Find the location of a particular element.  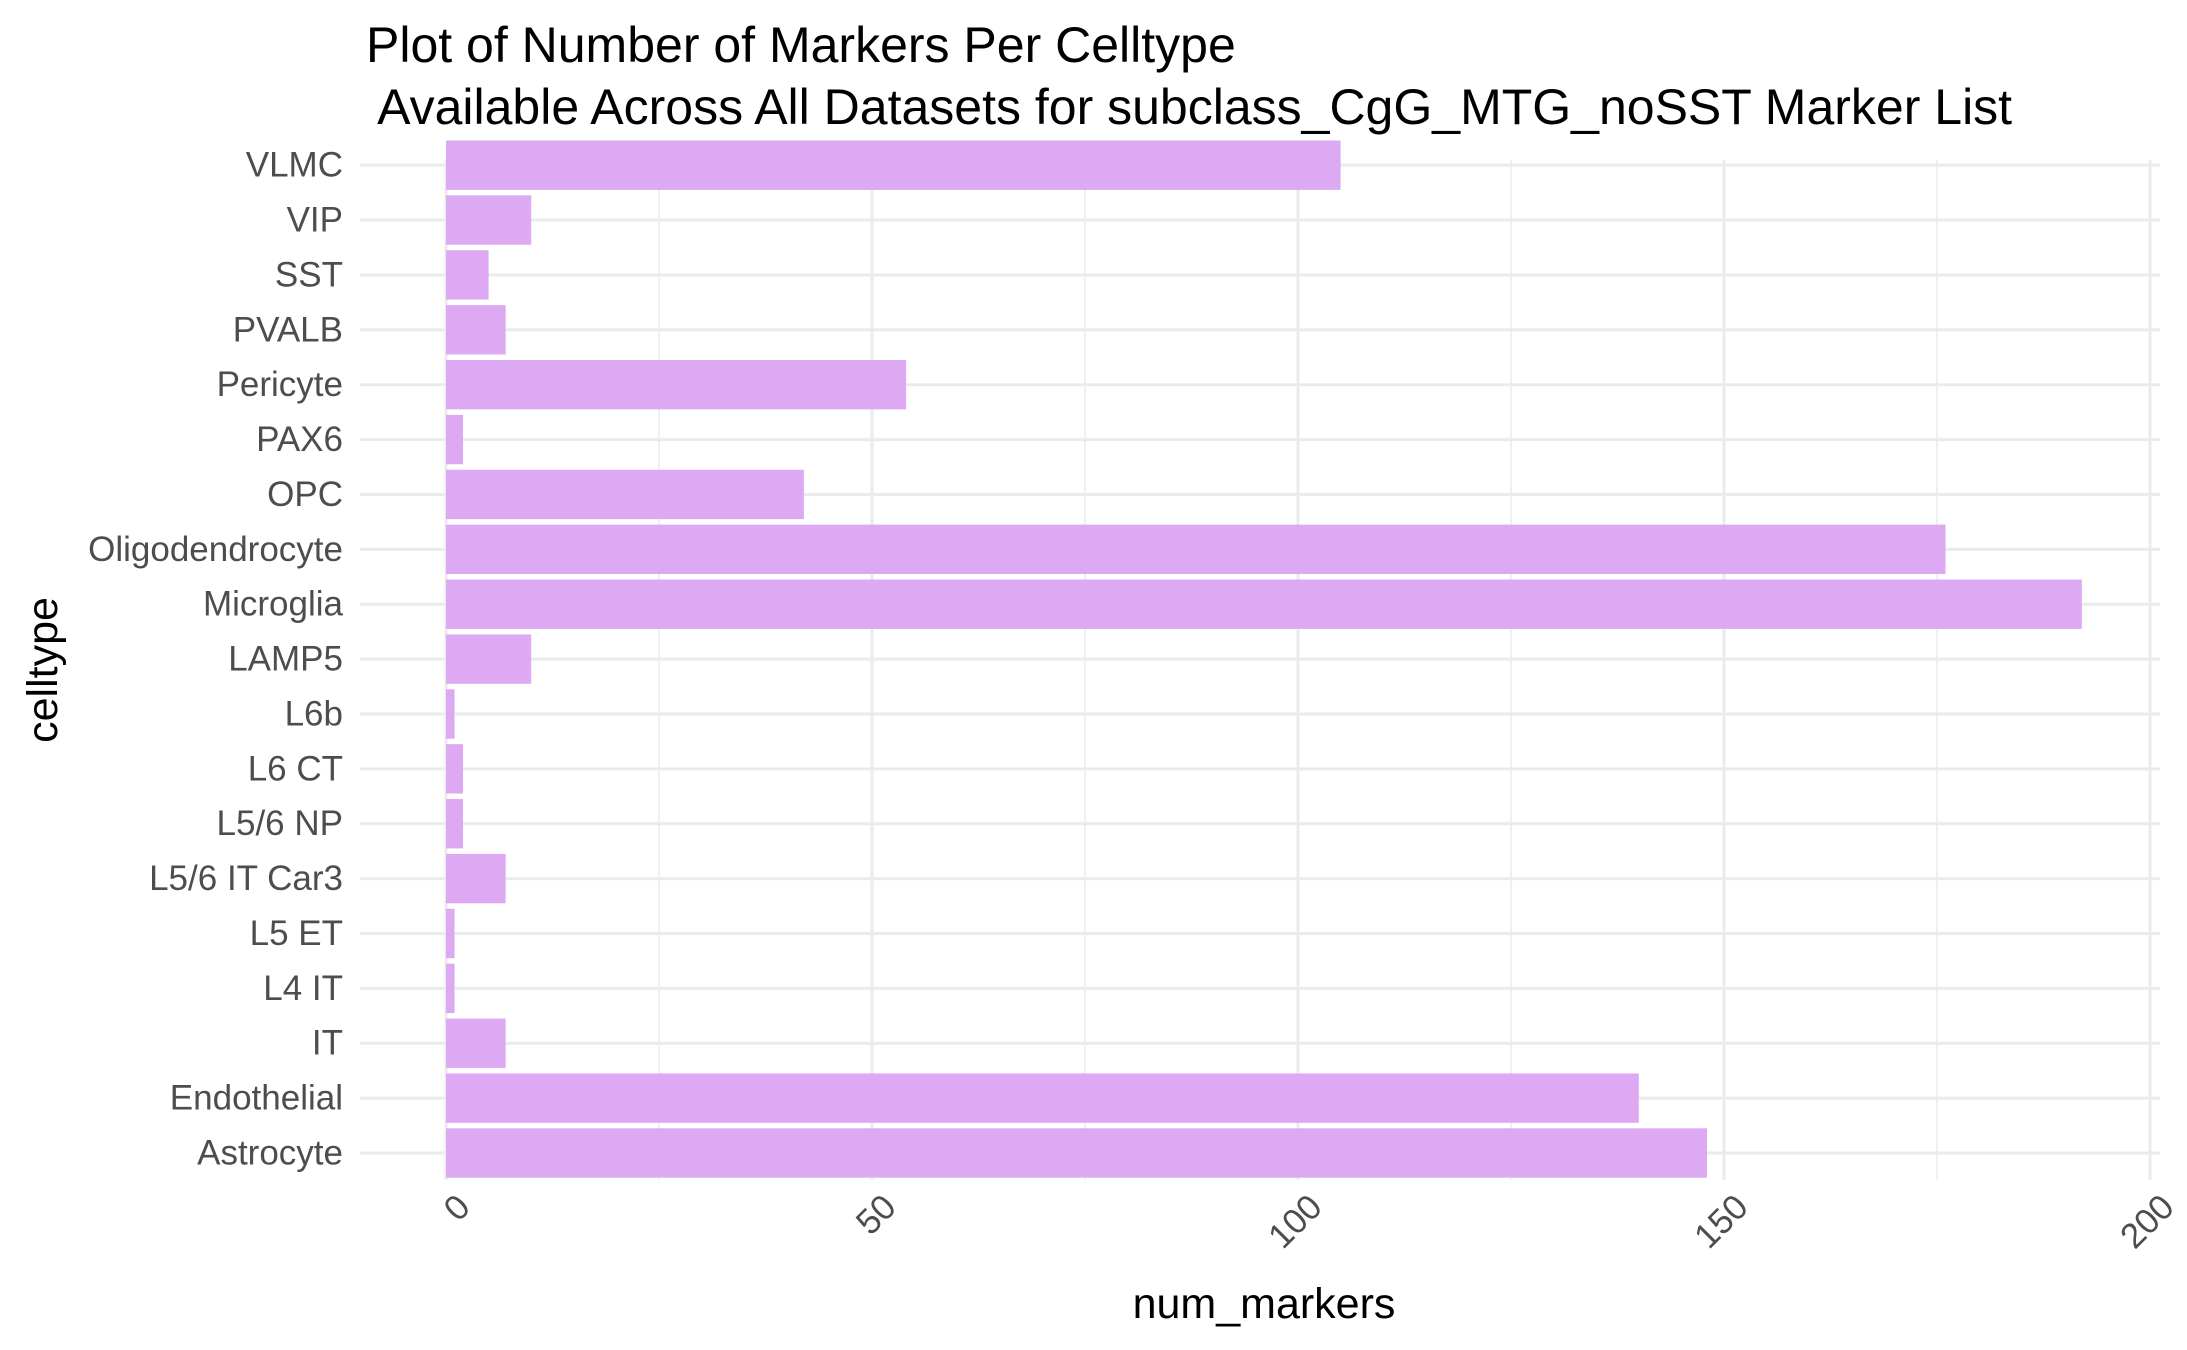

y-tick-label: LAMP5 is located at coordinates (285, 659).